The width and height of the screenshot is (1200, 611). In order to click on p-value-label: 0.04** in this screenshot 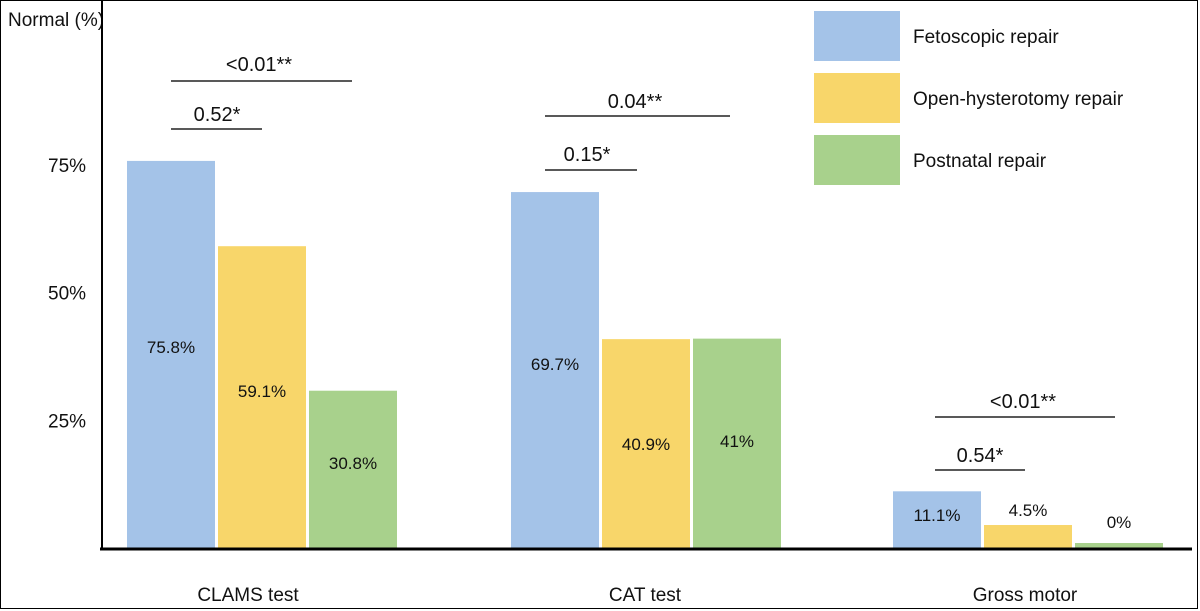, I will do `click(635, 102)`.